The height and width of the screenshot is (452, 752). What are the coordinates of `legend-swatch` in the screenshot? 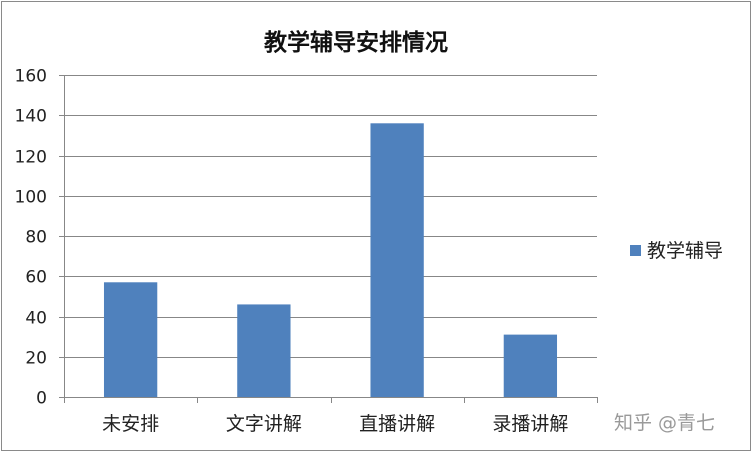 It's located at (635, 250).